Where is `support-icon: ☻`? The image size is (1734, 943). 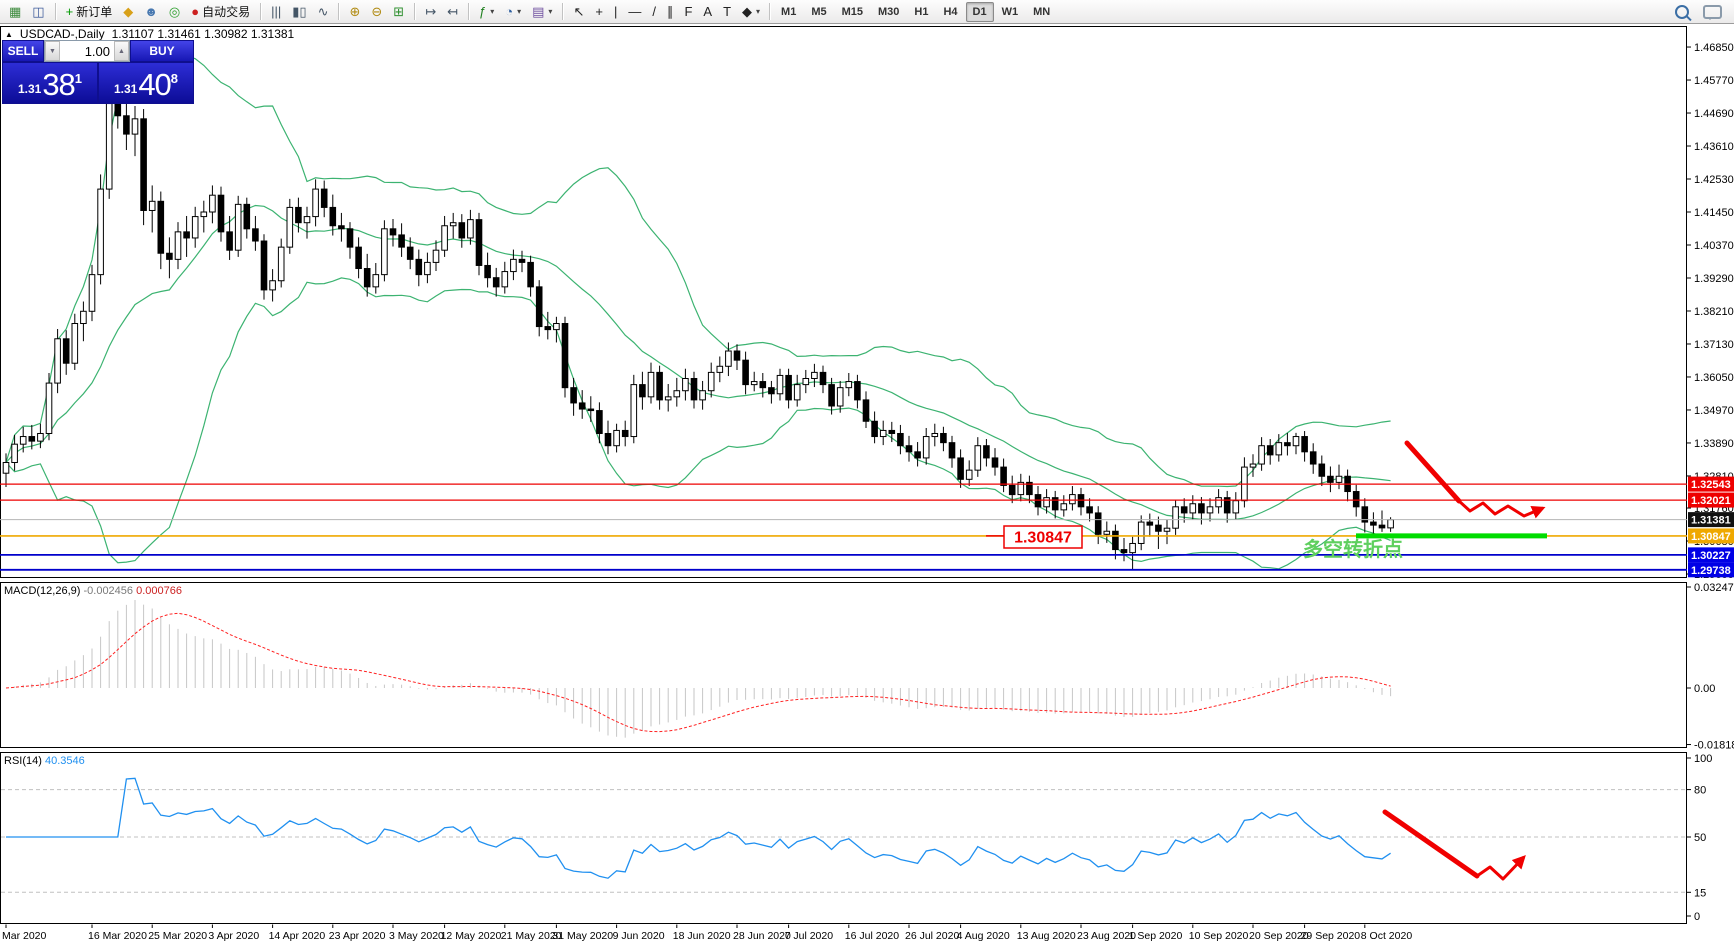 support-icon: ☻ is located at coordinates (151, 11).